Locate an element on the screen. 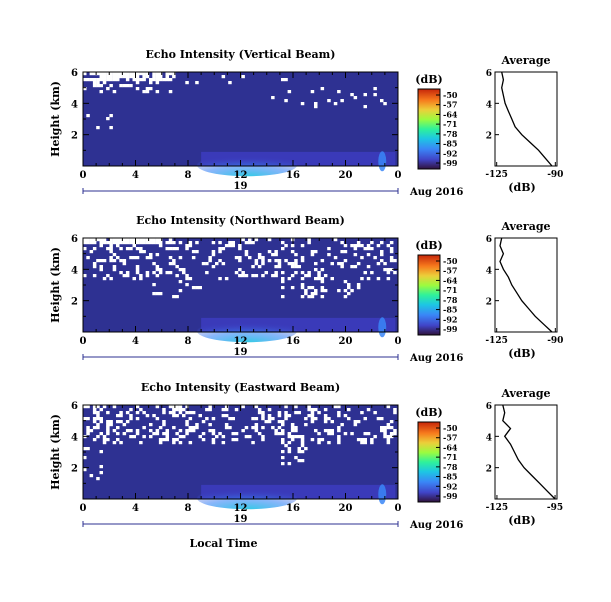 The width and height of the screenshot is (611, 602). x-tick-label: 4 is located at coordinates (135, 341).